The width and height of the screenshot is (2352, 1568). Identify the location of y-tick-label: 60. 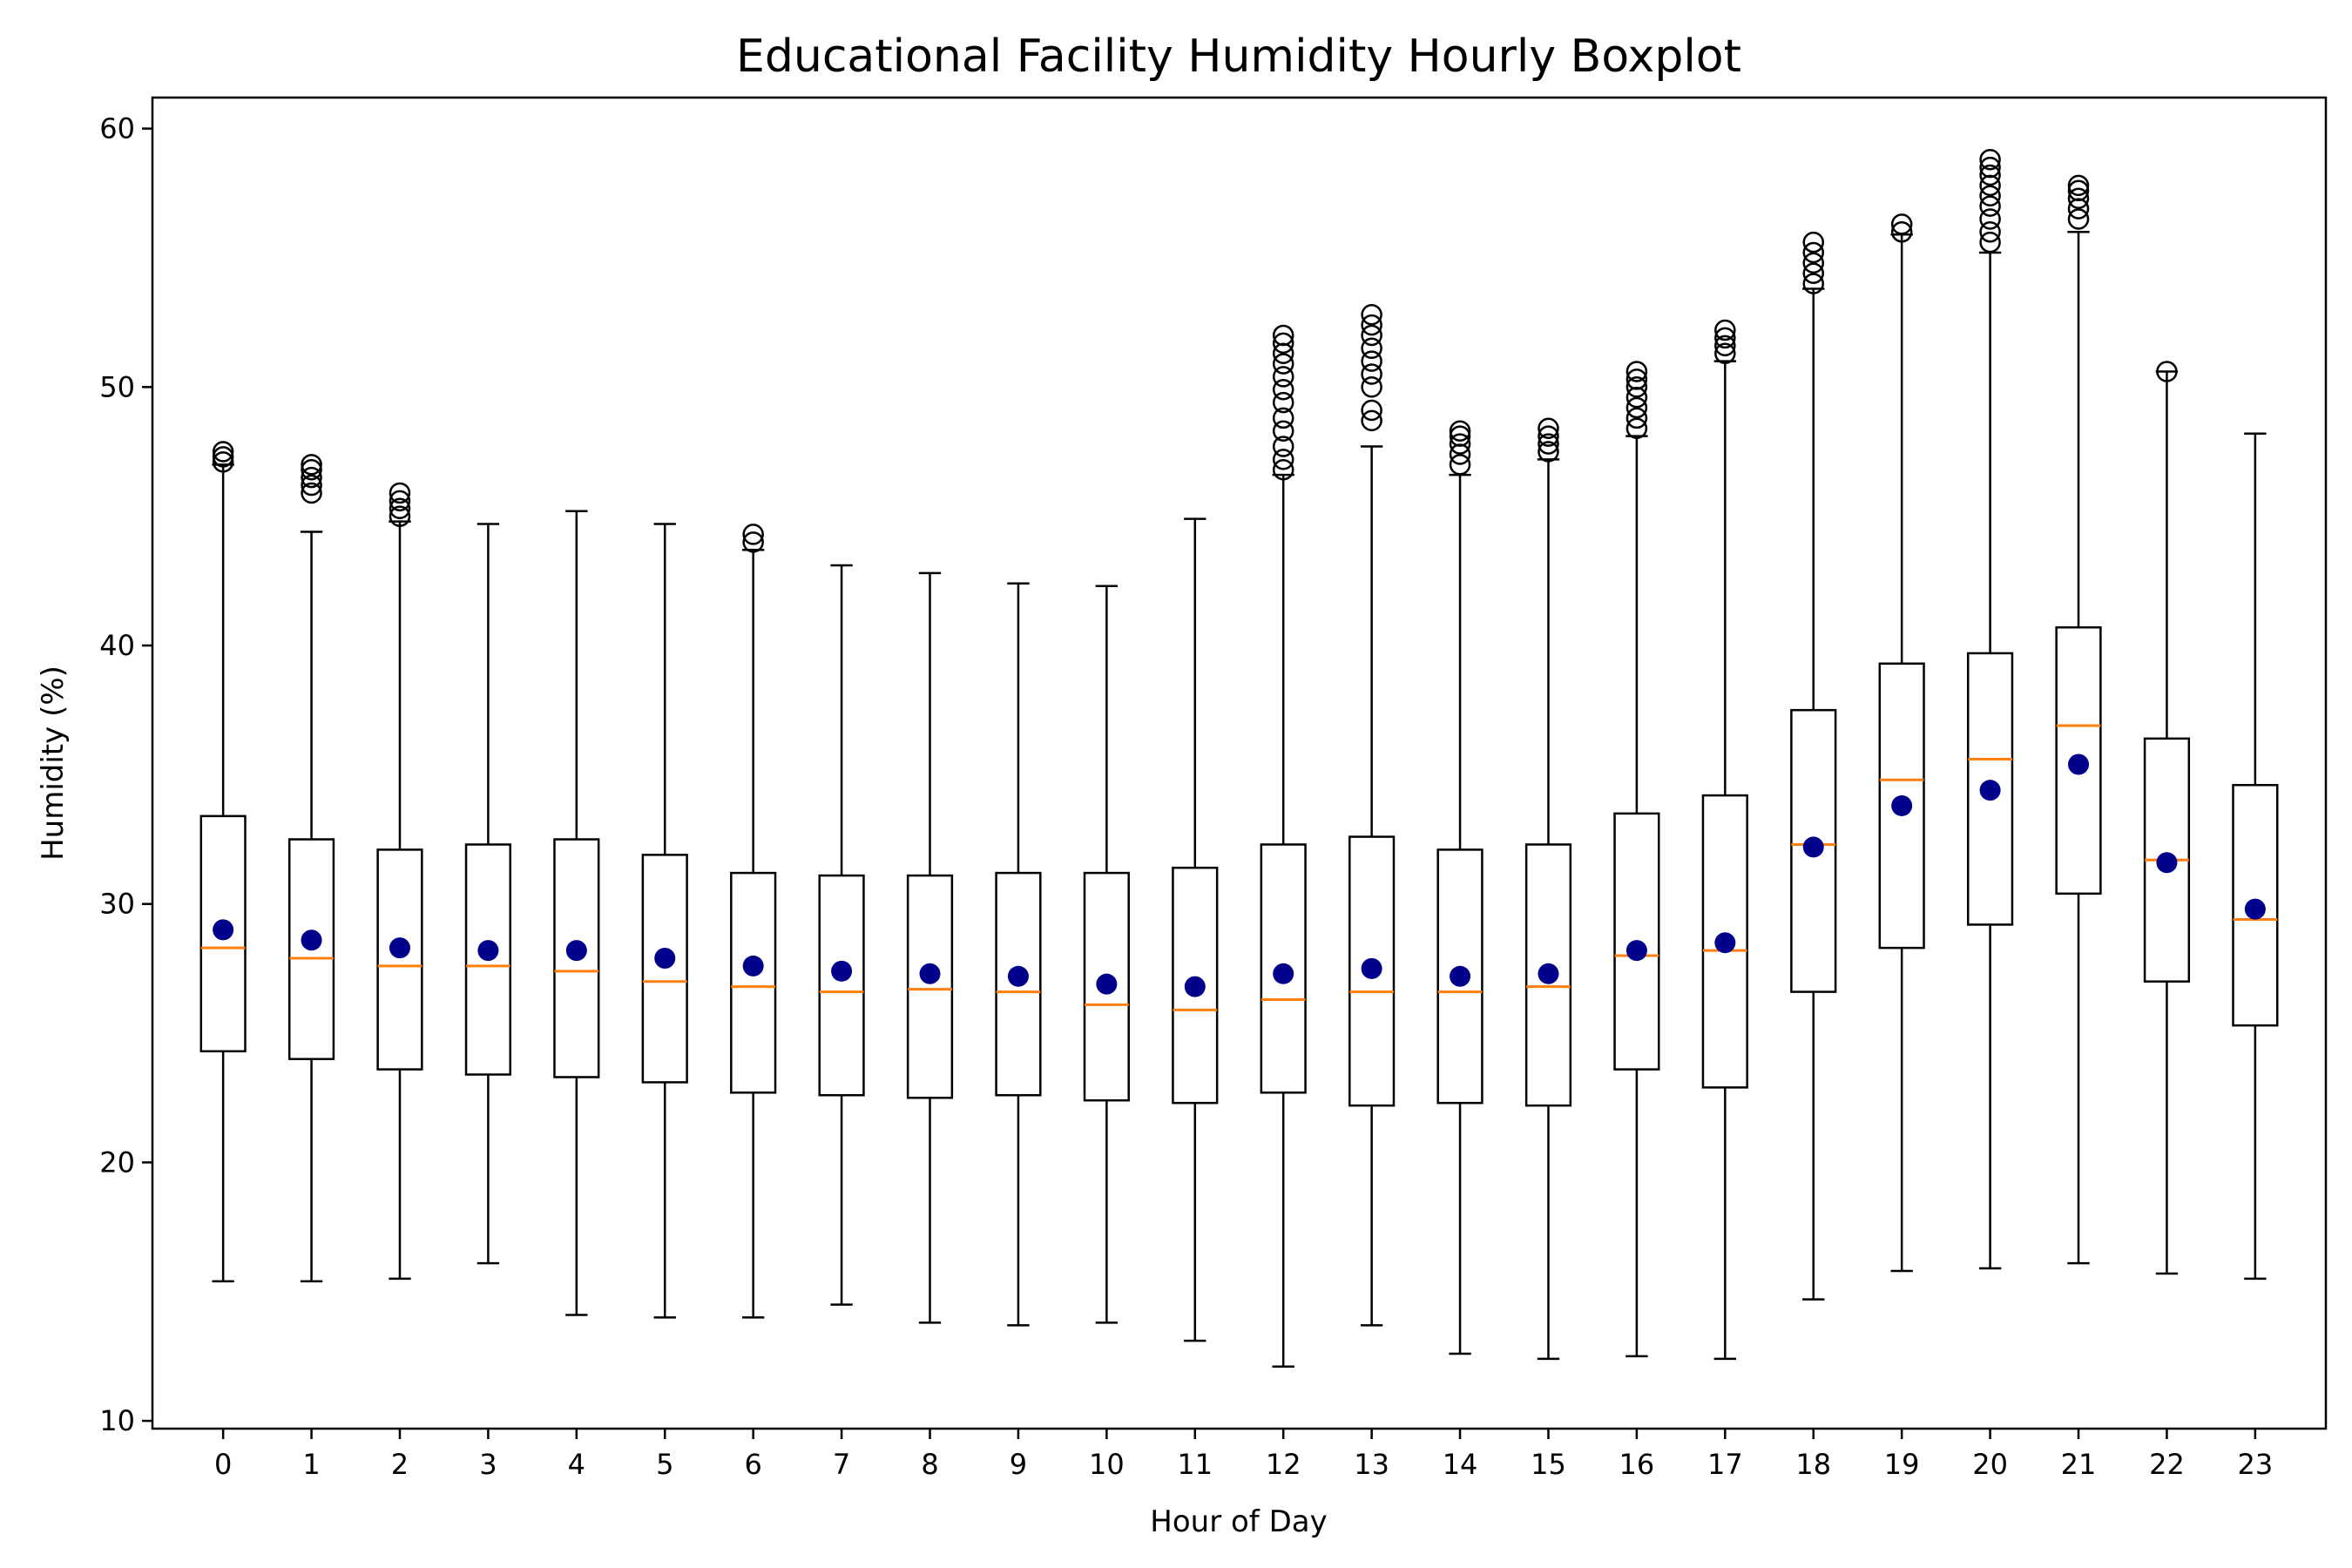
(117, 129).